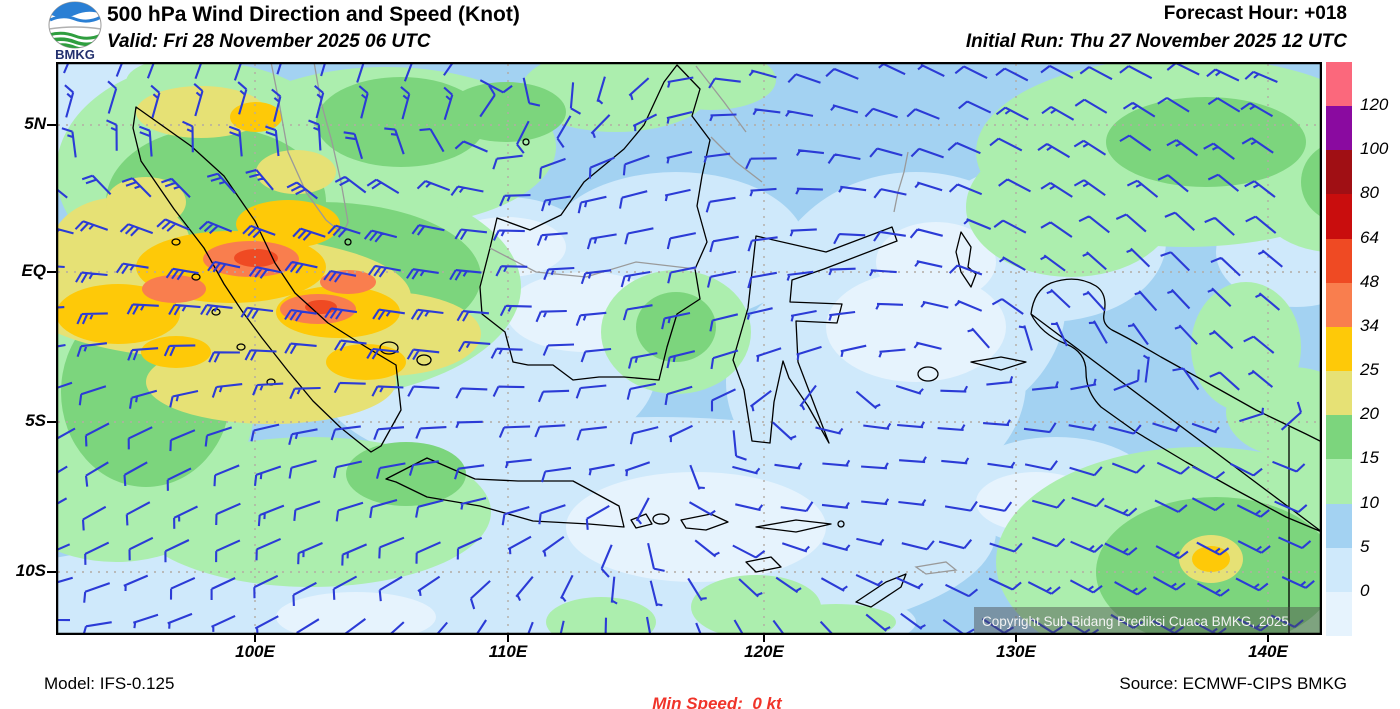 The height and width of the screenshot is (709, 1400). What do you see at coordinates (1156, 41) in the screenshot?
I see `initial-run: Initial Run: Thu 27 November 2025 12 UTC` at bounding box center [1156, 41].